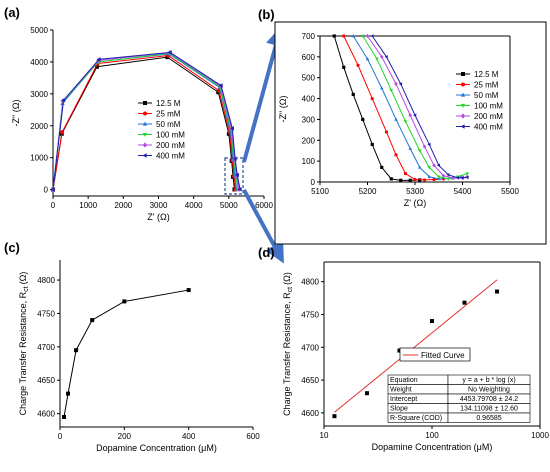  What do you see at coordinates (264, 205) in the screenshot?
I see `x-tick-label: 6000` at bounding box center [264, 205].